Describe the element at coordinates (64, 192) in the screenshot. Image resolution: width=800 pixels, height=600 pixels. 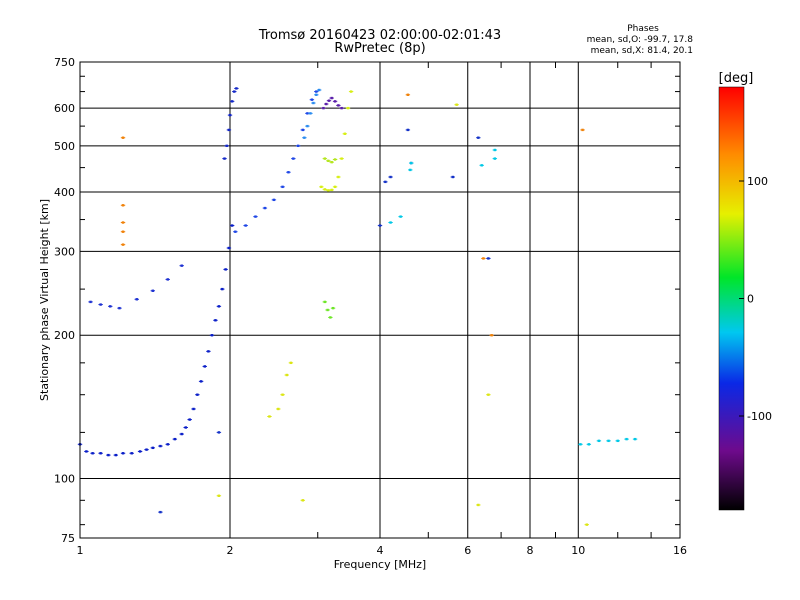
I see `y-tick-label: 400` at that location.